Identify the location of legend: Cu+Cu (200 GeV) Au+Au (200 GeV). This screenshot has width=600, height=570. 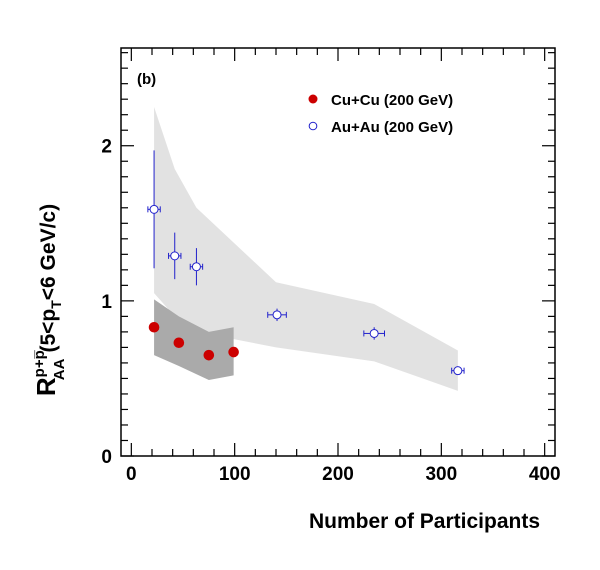
(380, 114).